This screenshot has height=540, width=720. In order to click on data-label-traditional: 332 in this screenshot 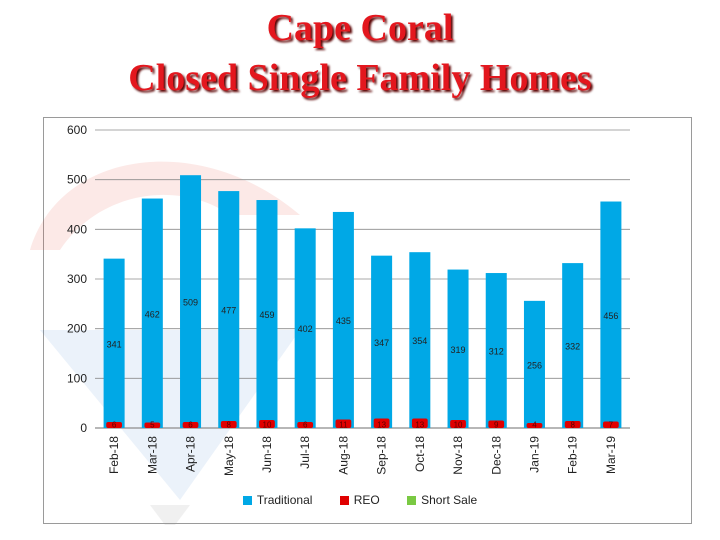, I will do `click(572, 347)`.